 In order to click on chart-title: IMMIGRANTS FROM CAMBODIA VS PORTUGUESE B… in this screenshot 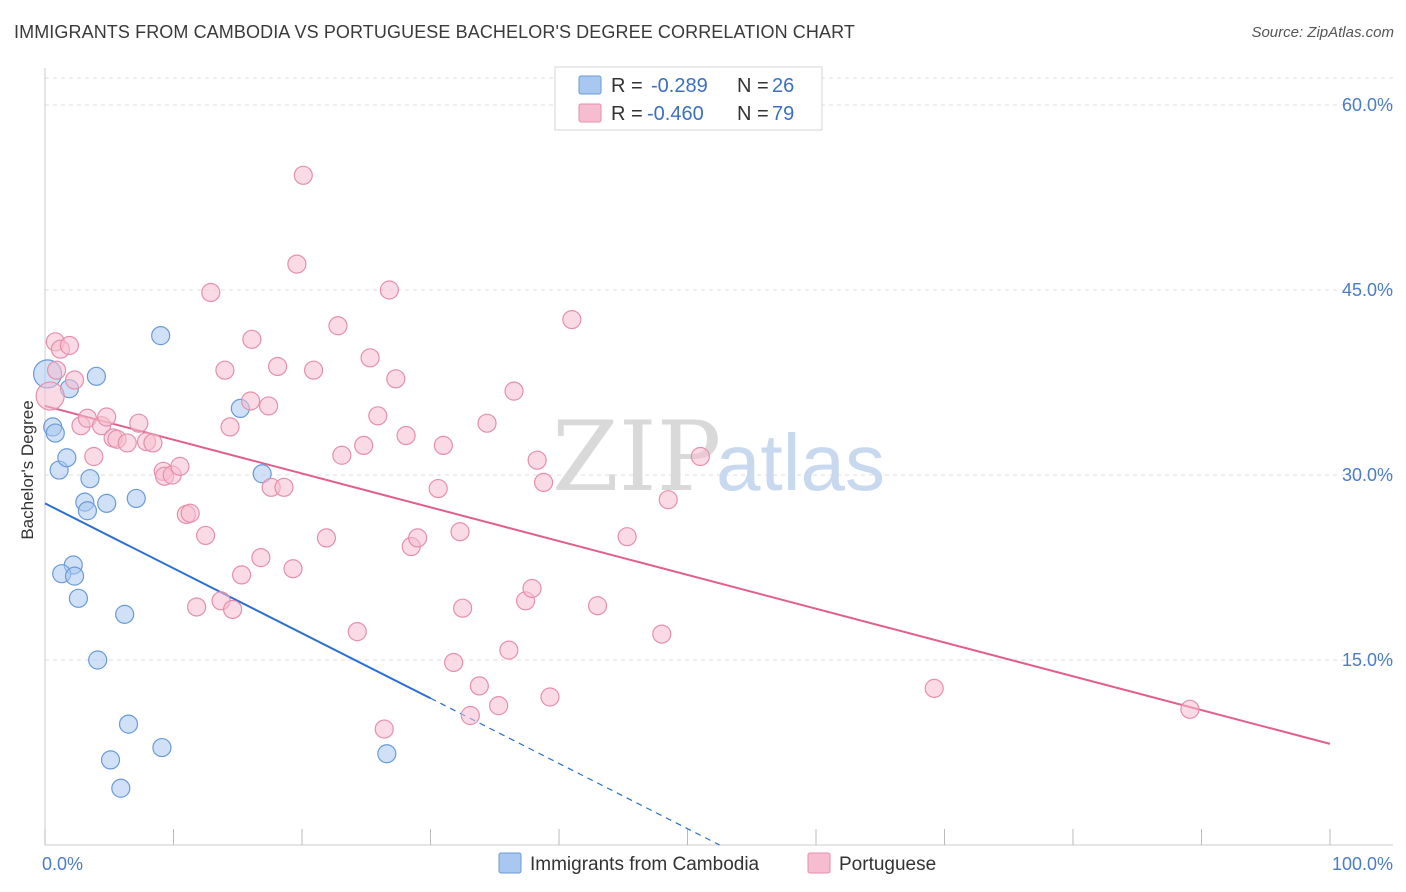, I will do `click(434, 32)`.